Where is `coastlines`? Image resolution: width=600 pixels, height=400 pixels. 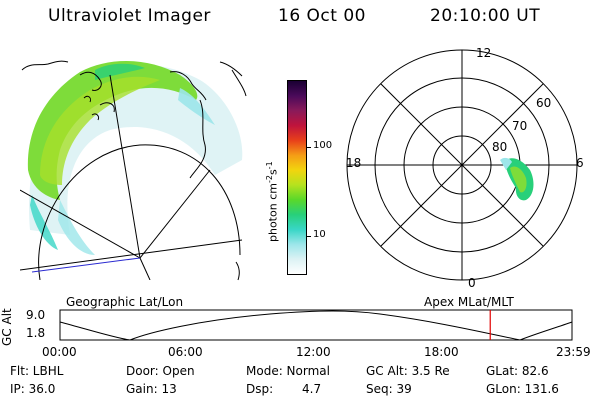 coastlines is located at coordinates (132, 119).